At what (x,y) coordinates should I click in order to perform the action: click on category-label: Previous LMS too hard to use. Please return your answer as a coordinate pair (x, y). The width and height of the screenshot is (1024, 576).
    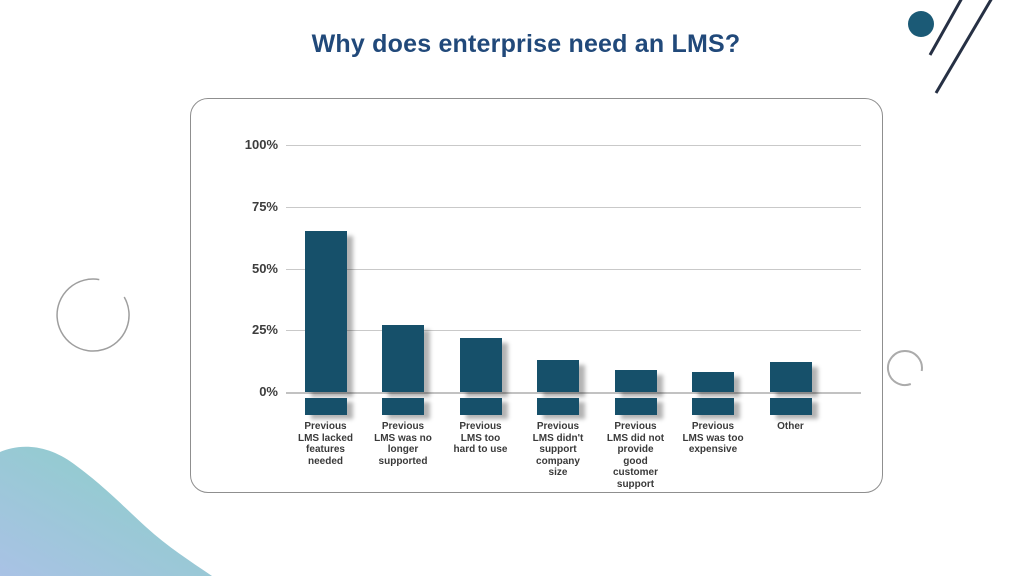
    Looking at the image, I should click on (480, 438).